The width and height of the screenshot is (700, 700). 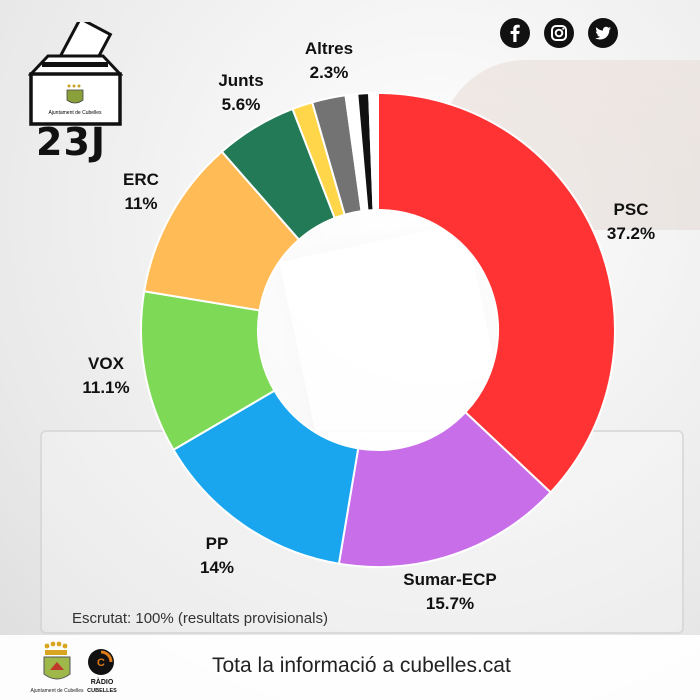 I want to click on social-links, so click(x=559, y=33).